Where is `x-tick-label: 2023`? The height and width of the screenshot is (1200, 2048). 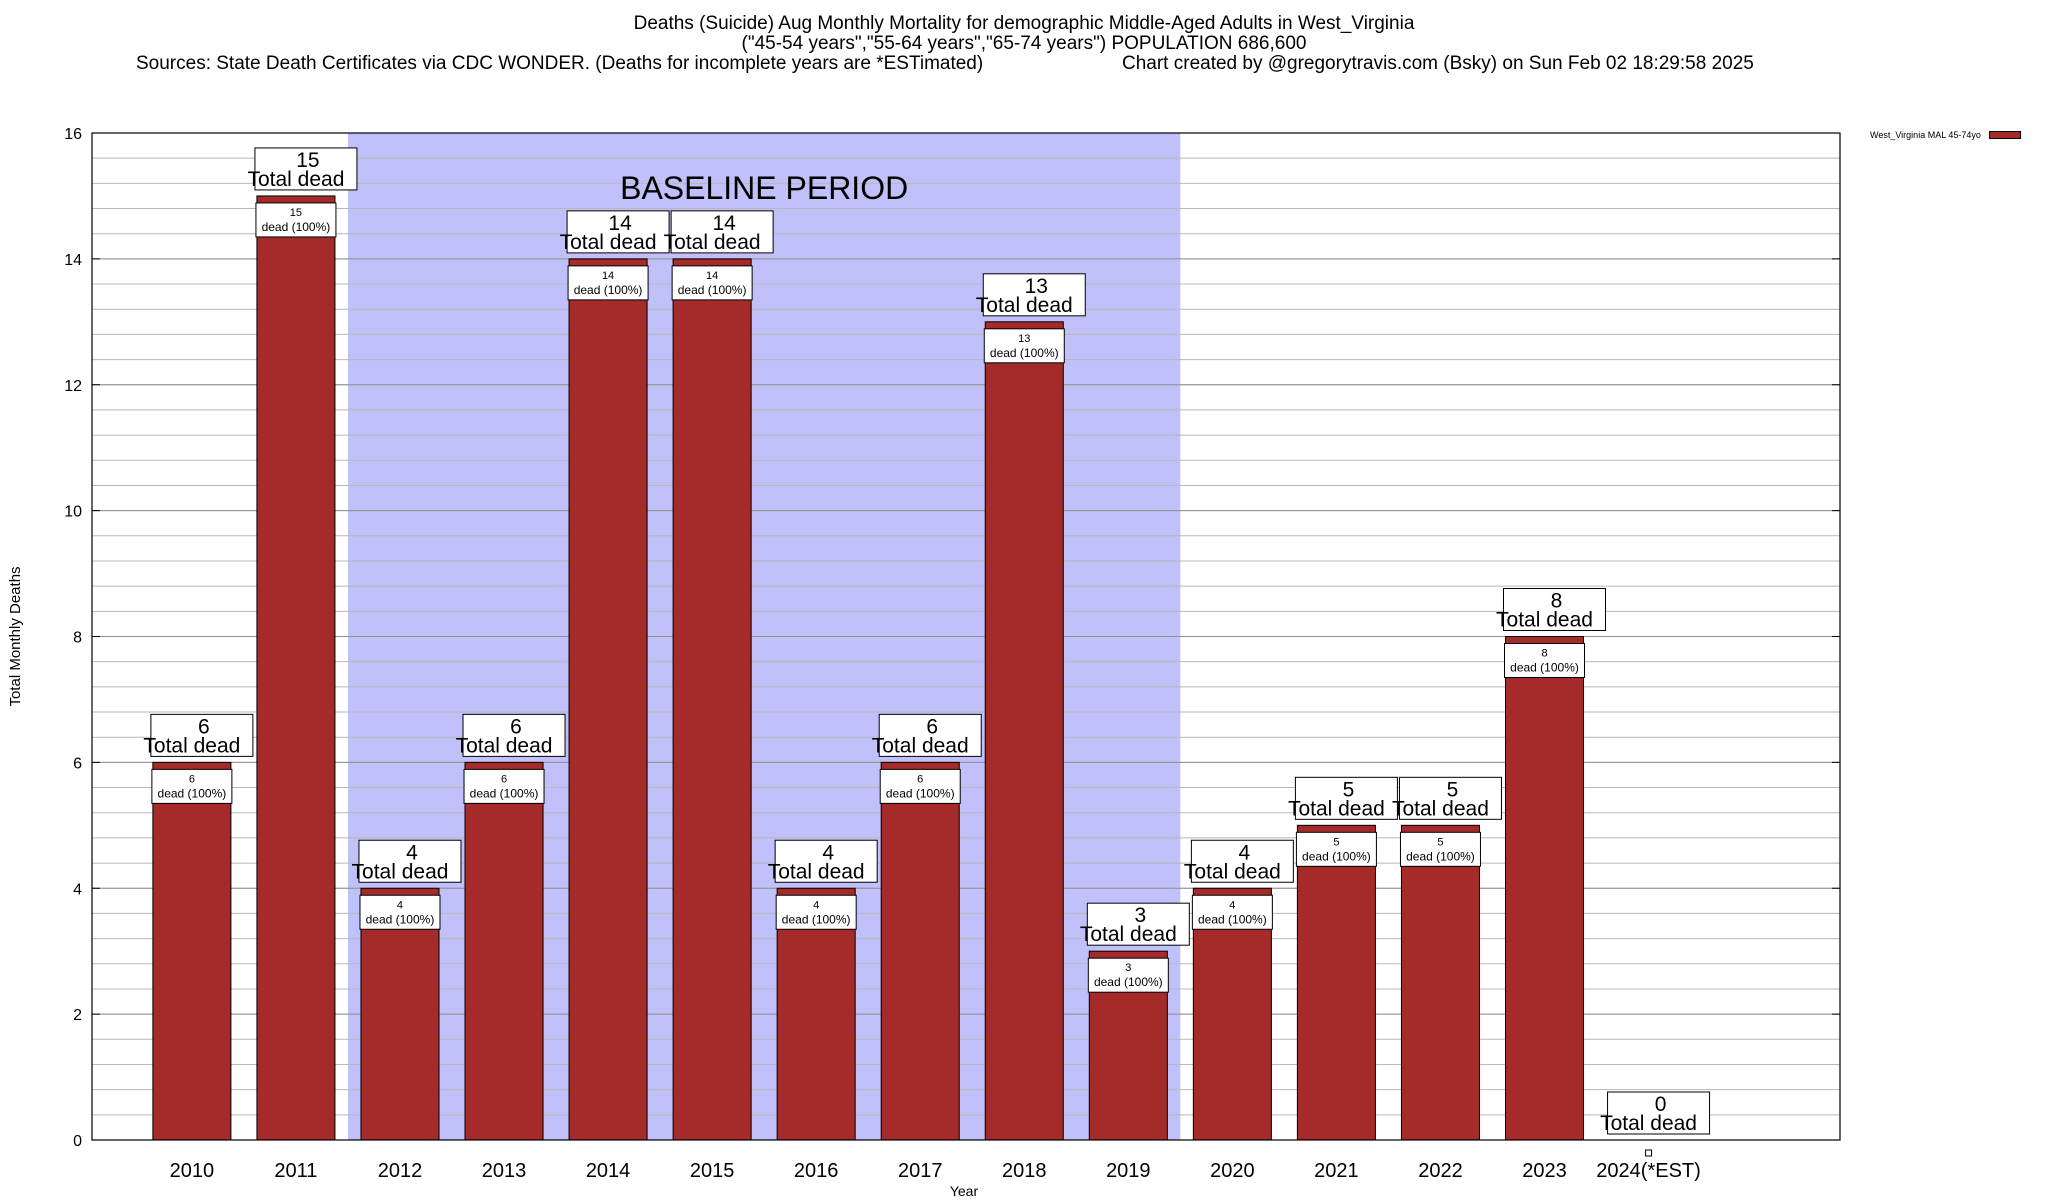
x-tick-label: 2023 is located at coordinates (1544, 1171).